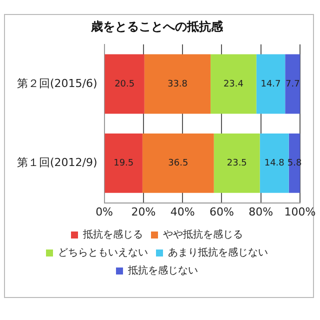 This screenshot has width=320, height=320. What do you see at coordinates (143, 211) in the screenshot?
I see `x-tick-label: 20%` at bounding box center [143, 211].